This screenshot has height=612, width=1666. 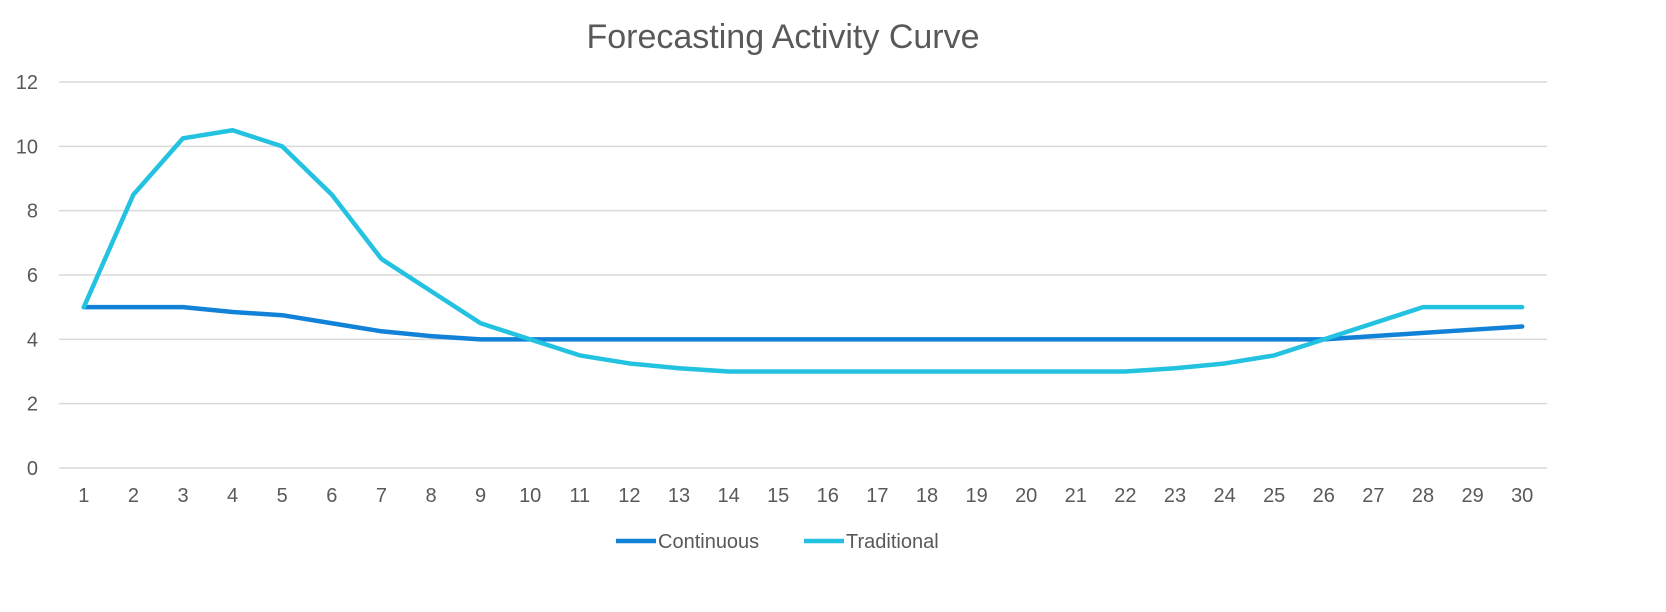 What do you see at coordinates (1472, 496) in the screenshot?
I see `x-tick-label: 29` at bounding box center [1472, 496].